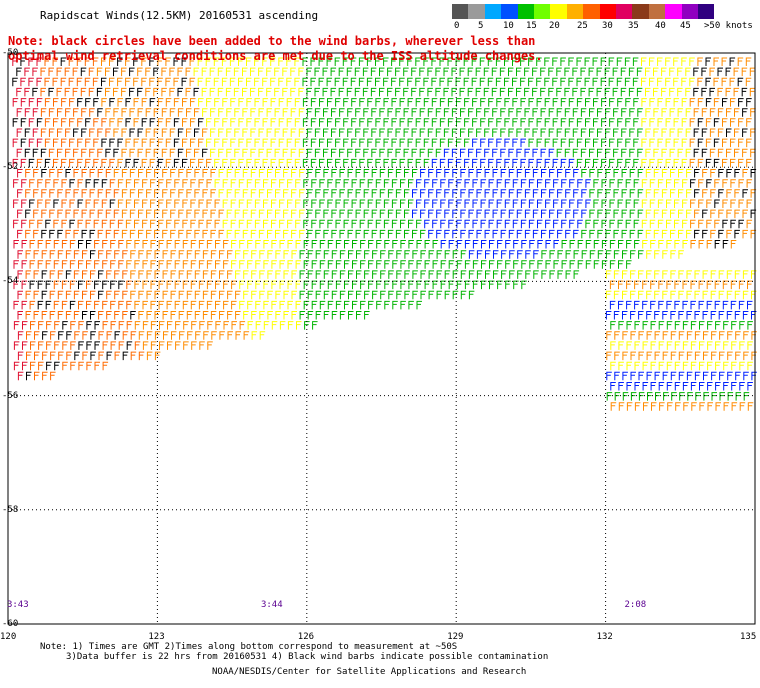 This screenshot has width=760, height=688. I want to click on scale-label: 35, so click(633, 26).